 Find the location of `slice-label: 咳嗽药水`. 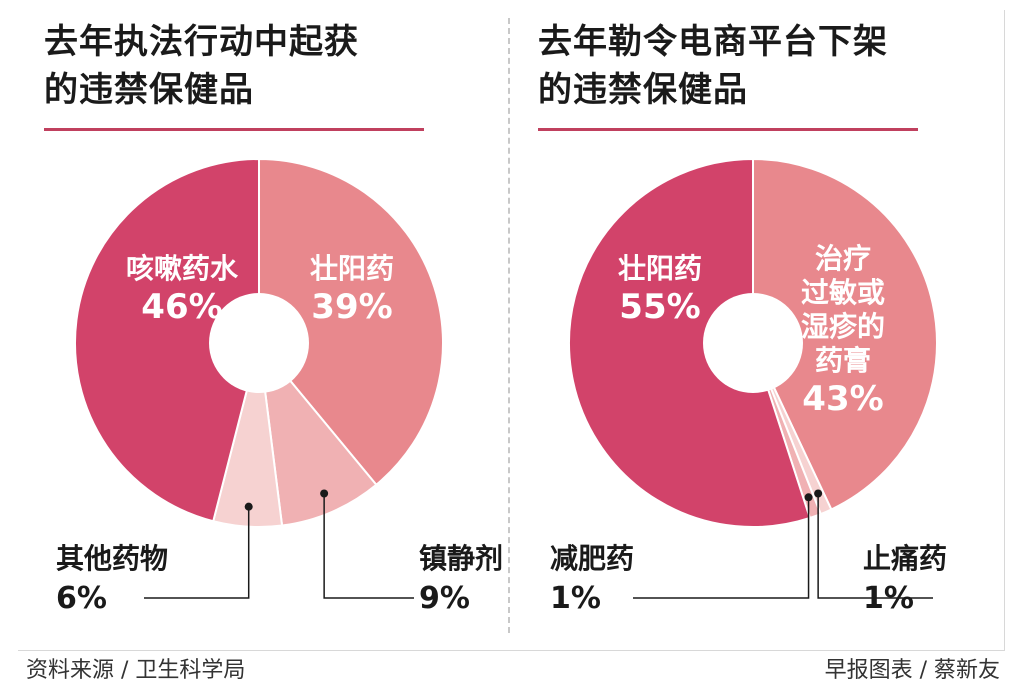

slice-label: 咳嗽药水 is located at coordinates (182, 268).